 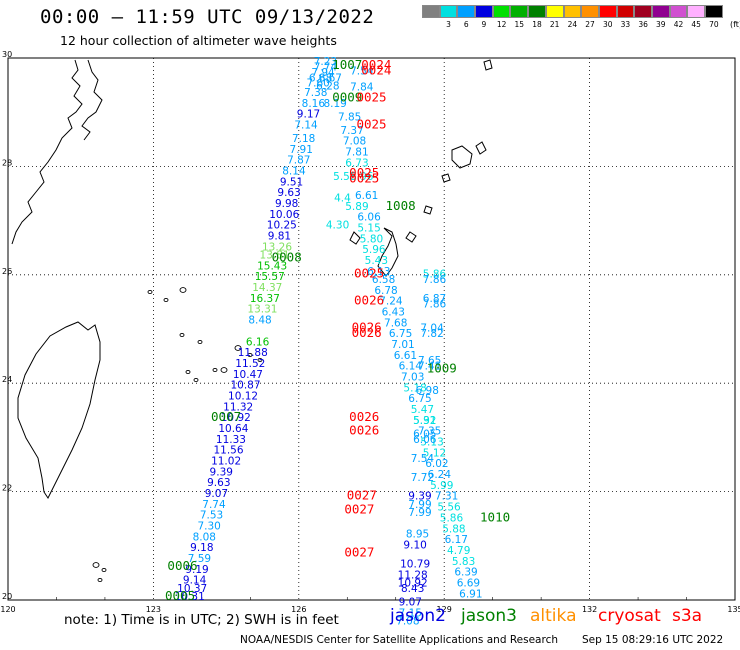 What do you see at coordinates (590, 24) in the screenshot?
I see `color-scale-label: 27` at bounding box center [590, 24].